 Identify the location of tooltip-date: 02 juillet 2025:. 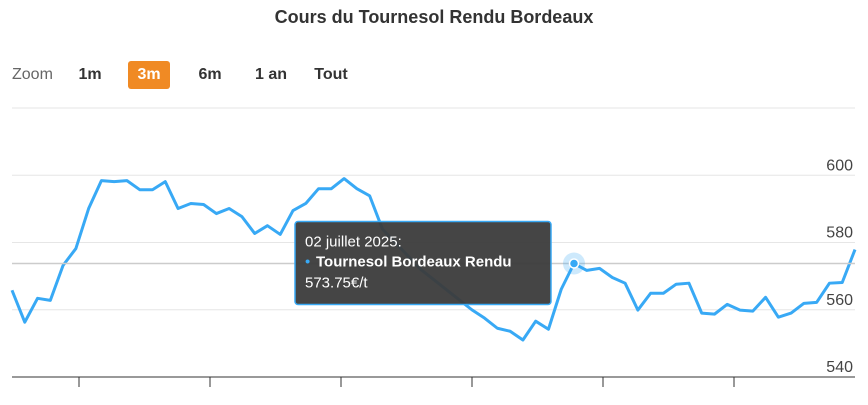
(353, 241).